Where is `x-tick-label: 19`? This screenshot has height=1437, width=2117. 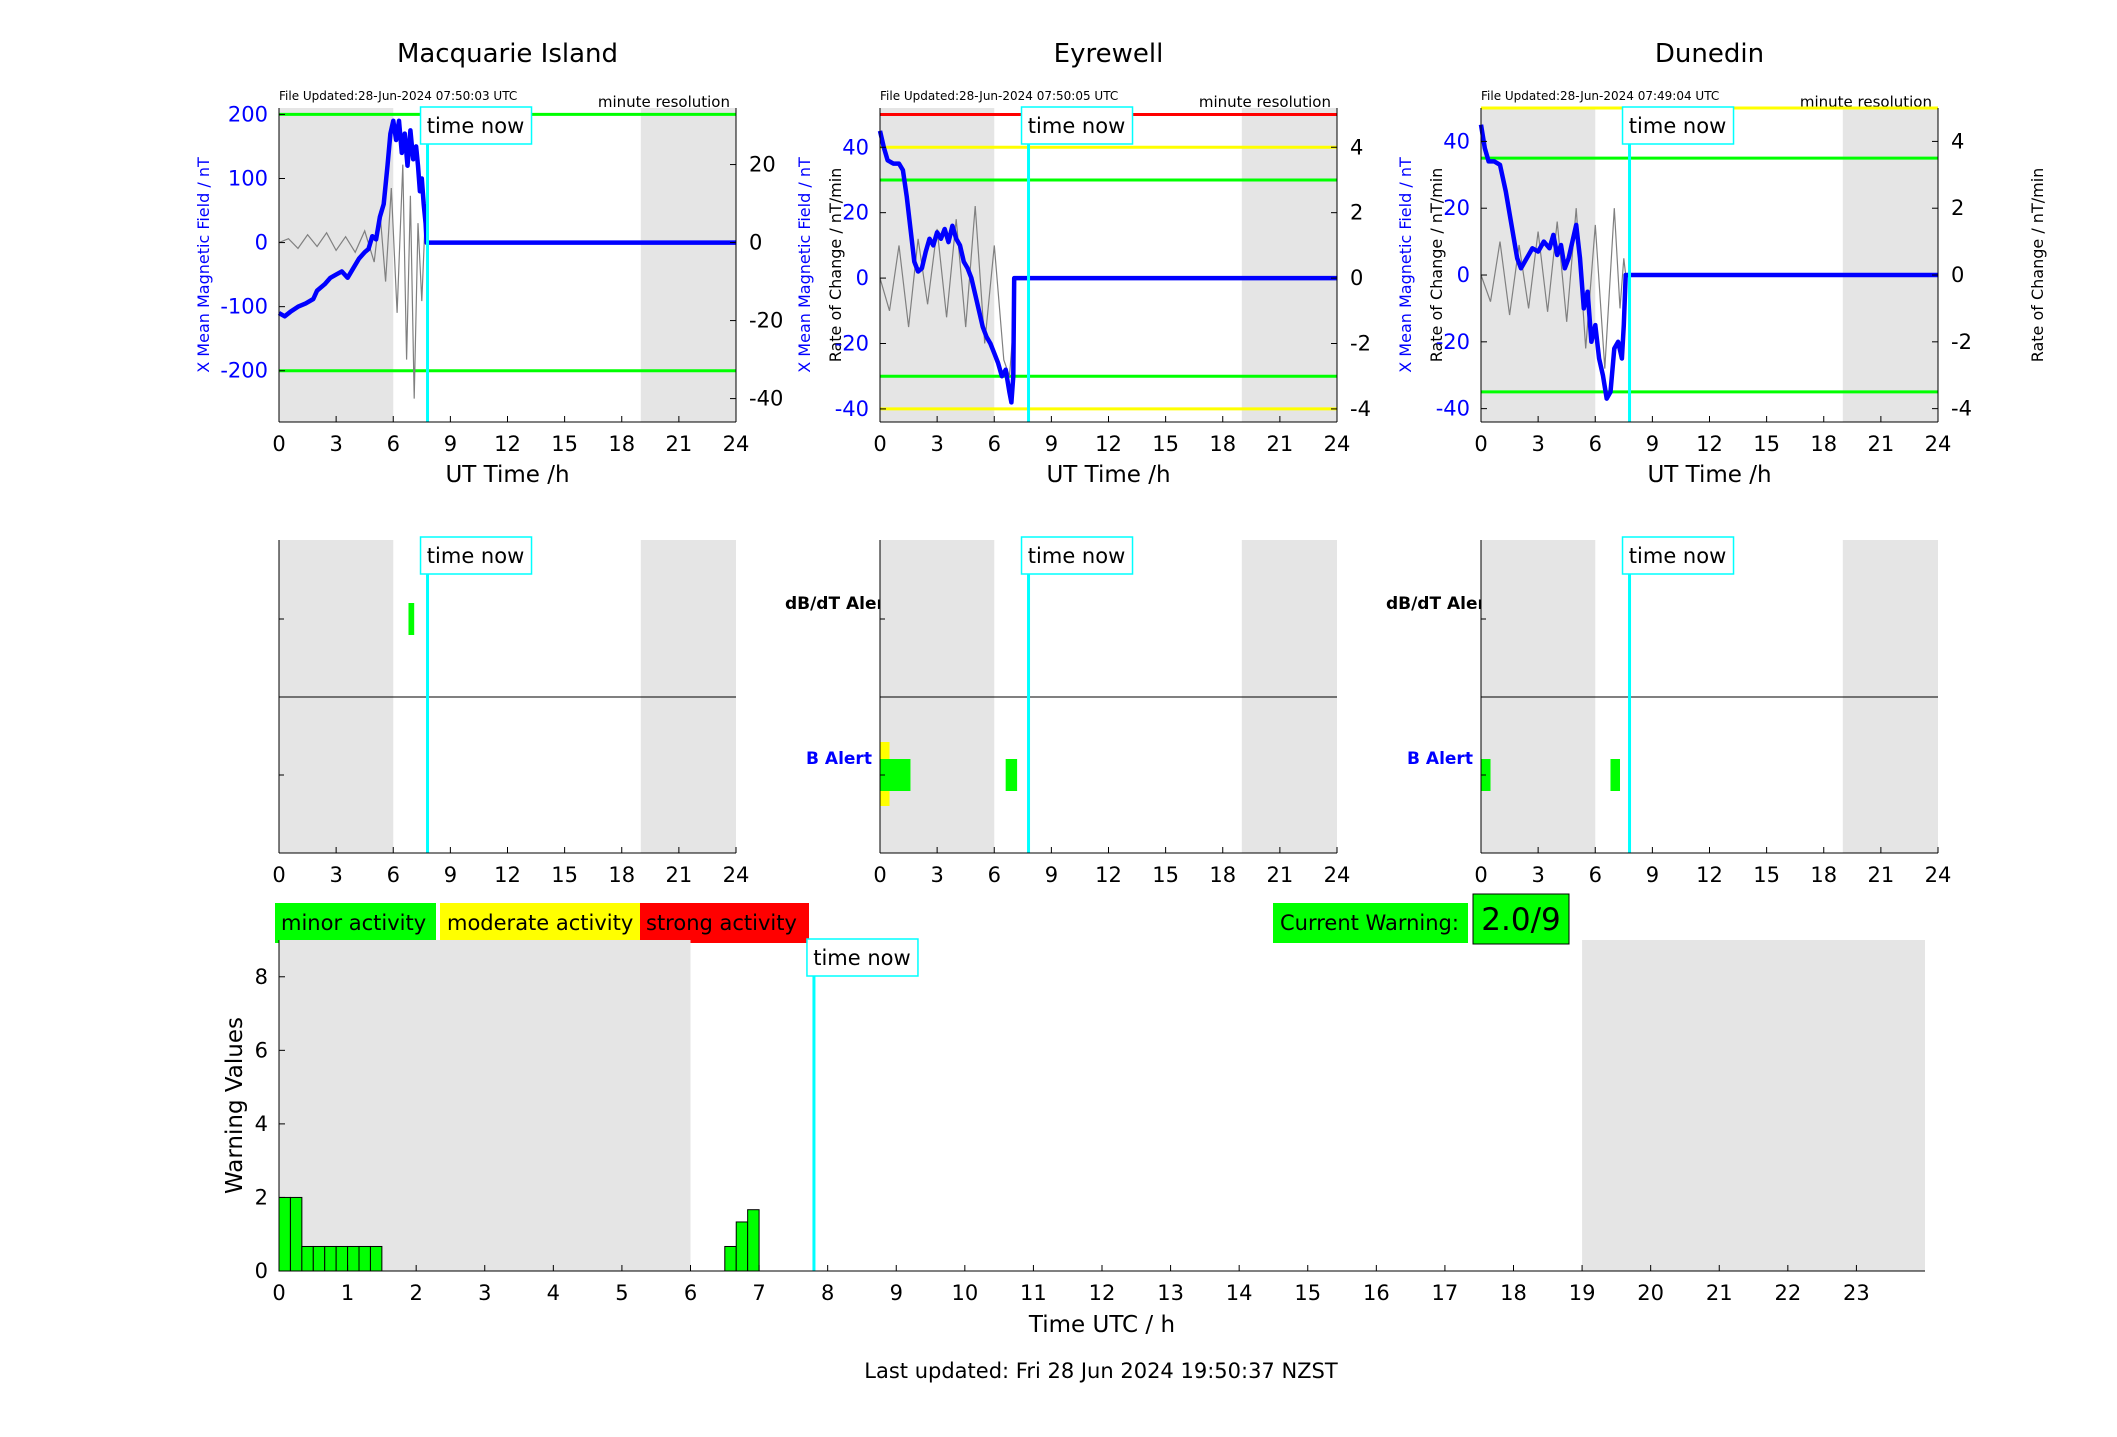 x-tick-label: 19 is located at coordinates (1582, 1293).